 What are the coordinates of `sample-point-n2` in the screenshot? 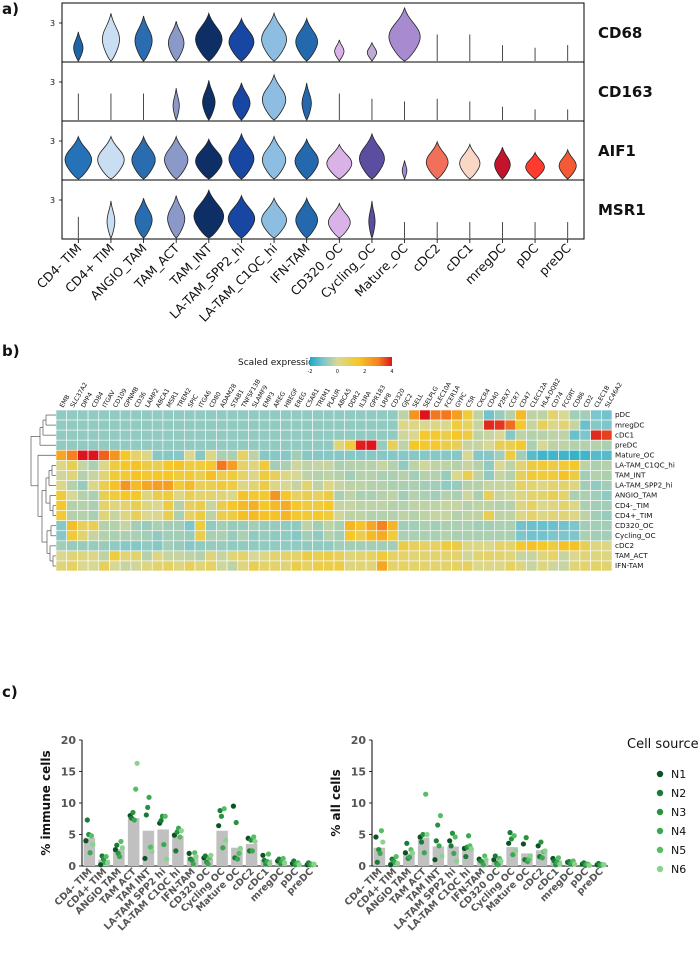 It's located at (466, 856).